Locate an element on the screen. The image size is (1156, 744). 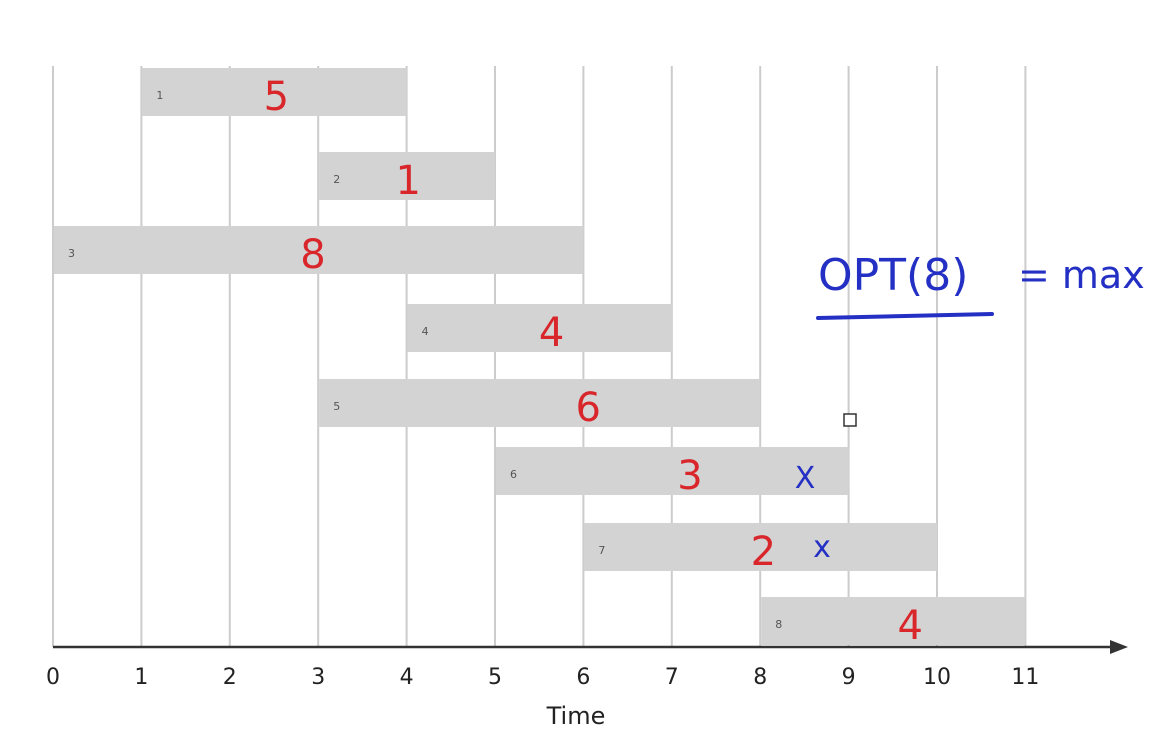
interval-weight-label: 6 is located at coordinates (587, 408).